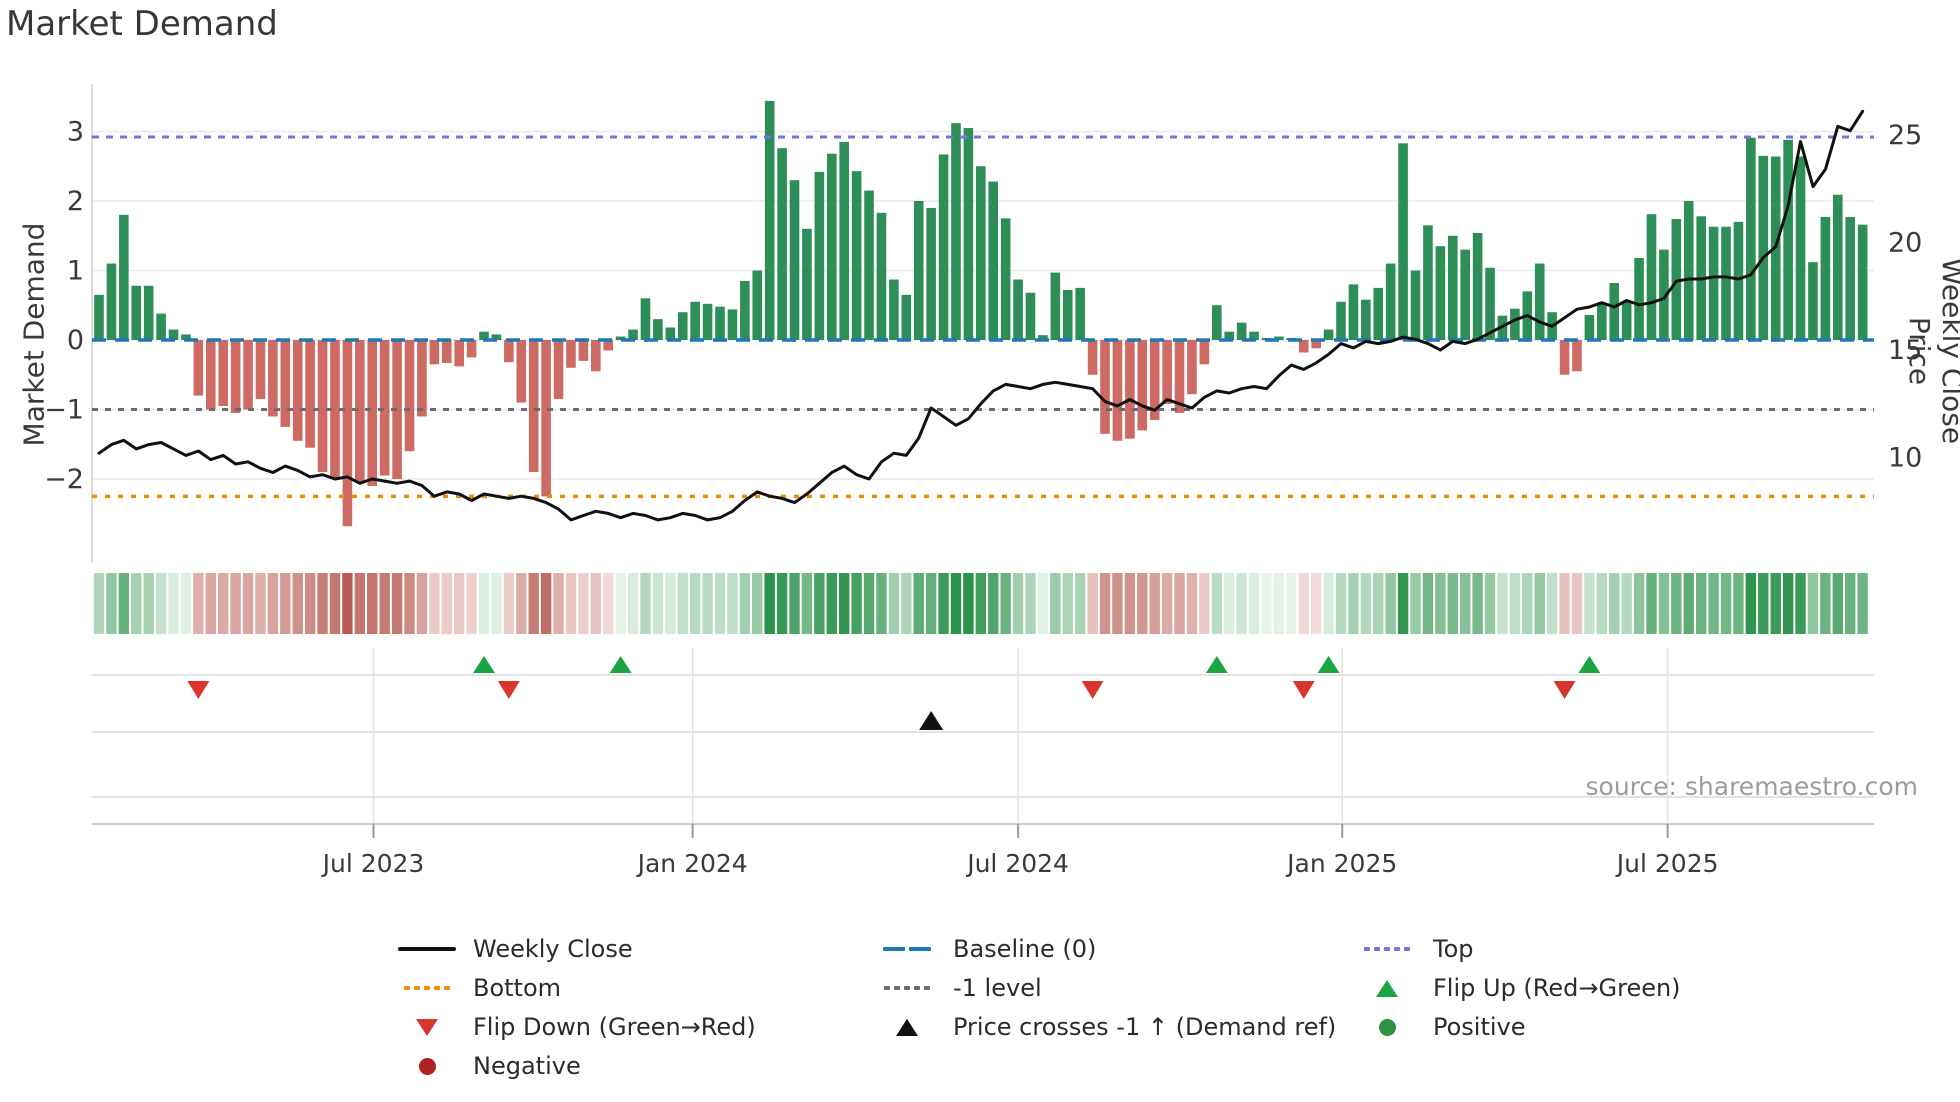 The image size is (1960, 1102). I want to click on line-swatch-icon, so click(427, 949).